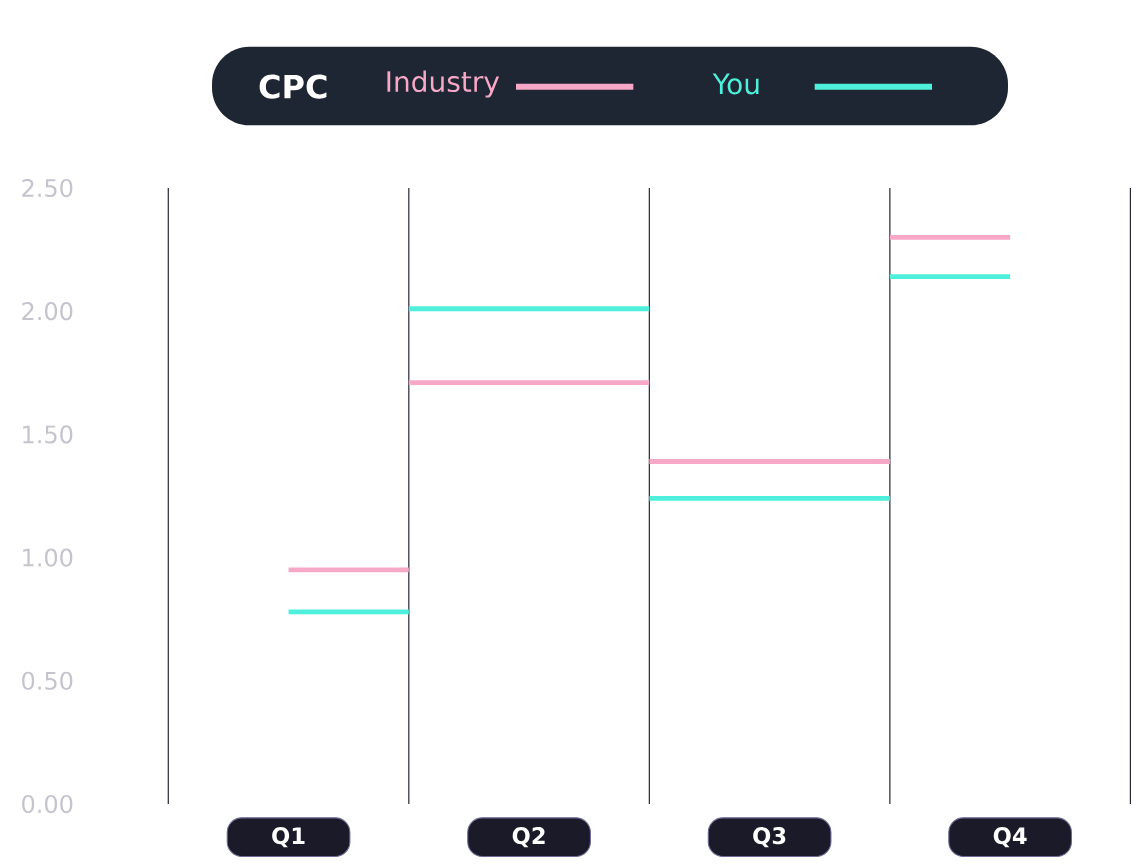  I want to click on y-tick-label: 2.00, so click(47, 311).